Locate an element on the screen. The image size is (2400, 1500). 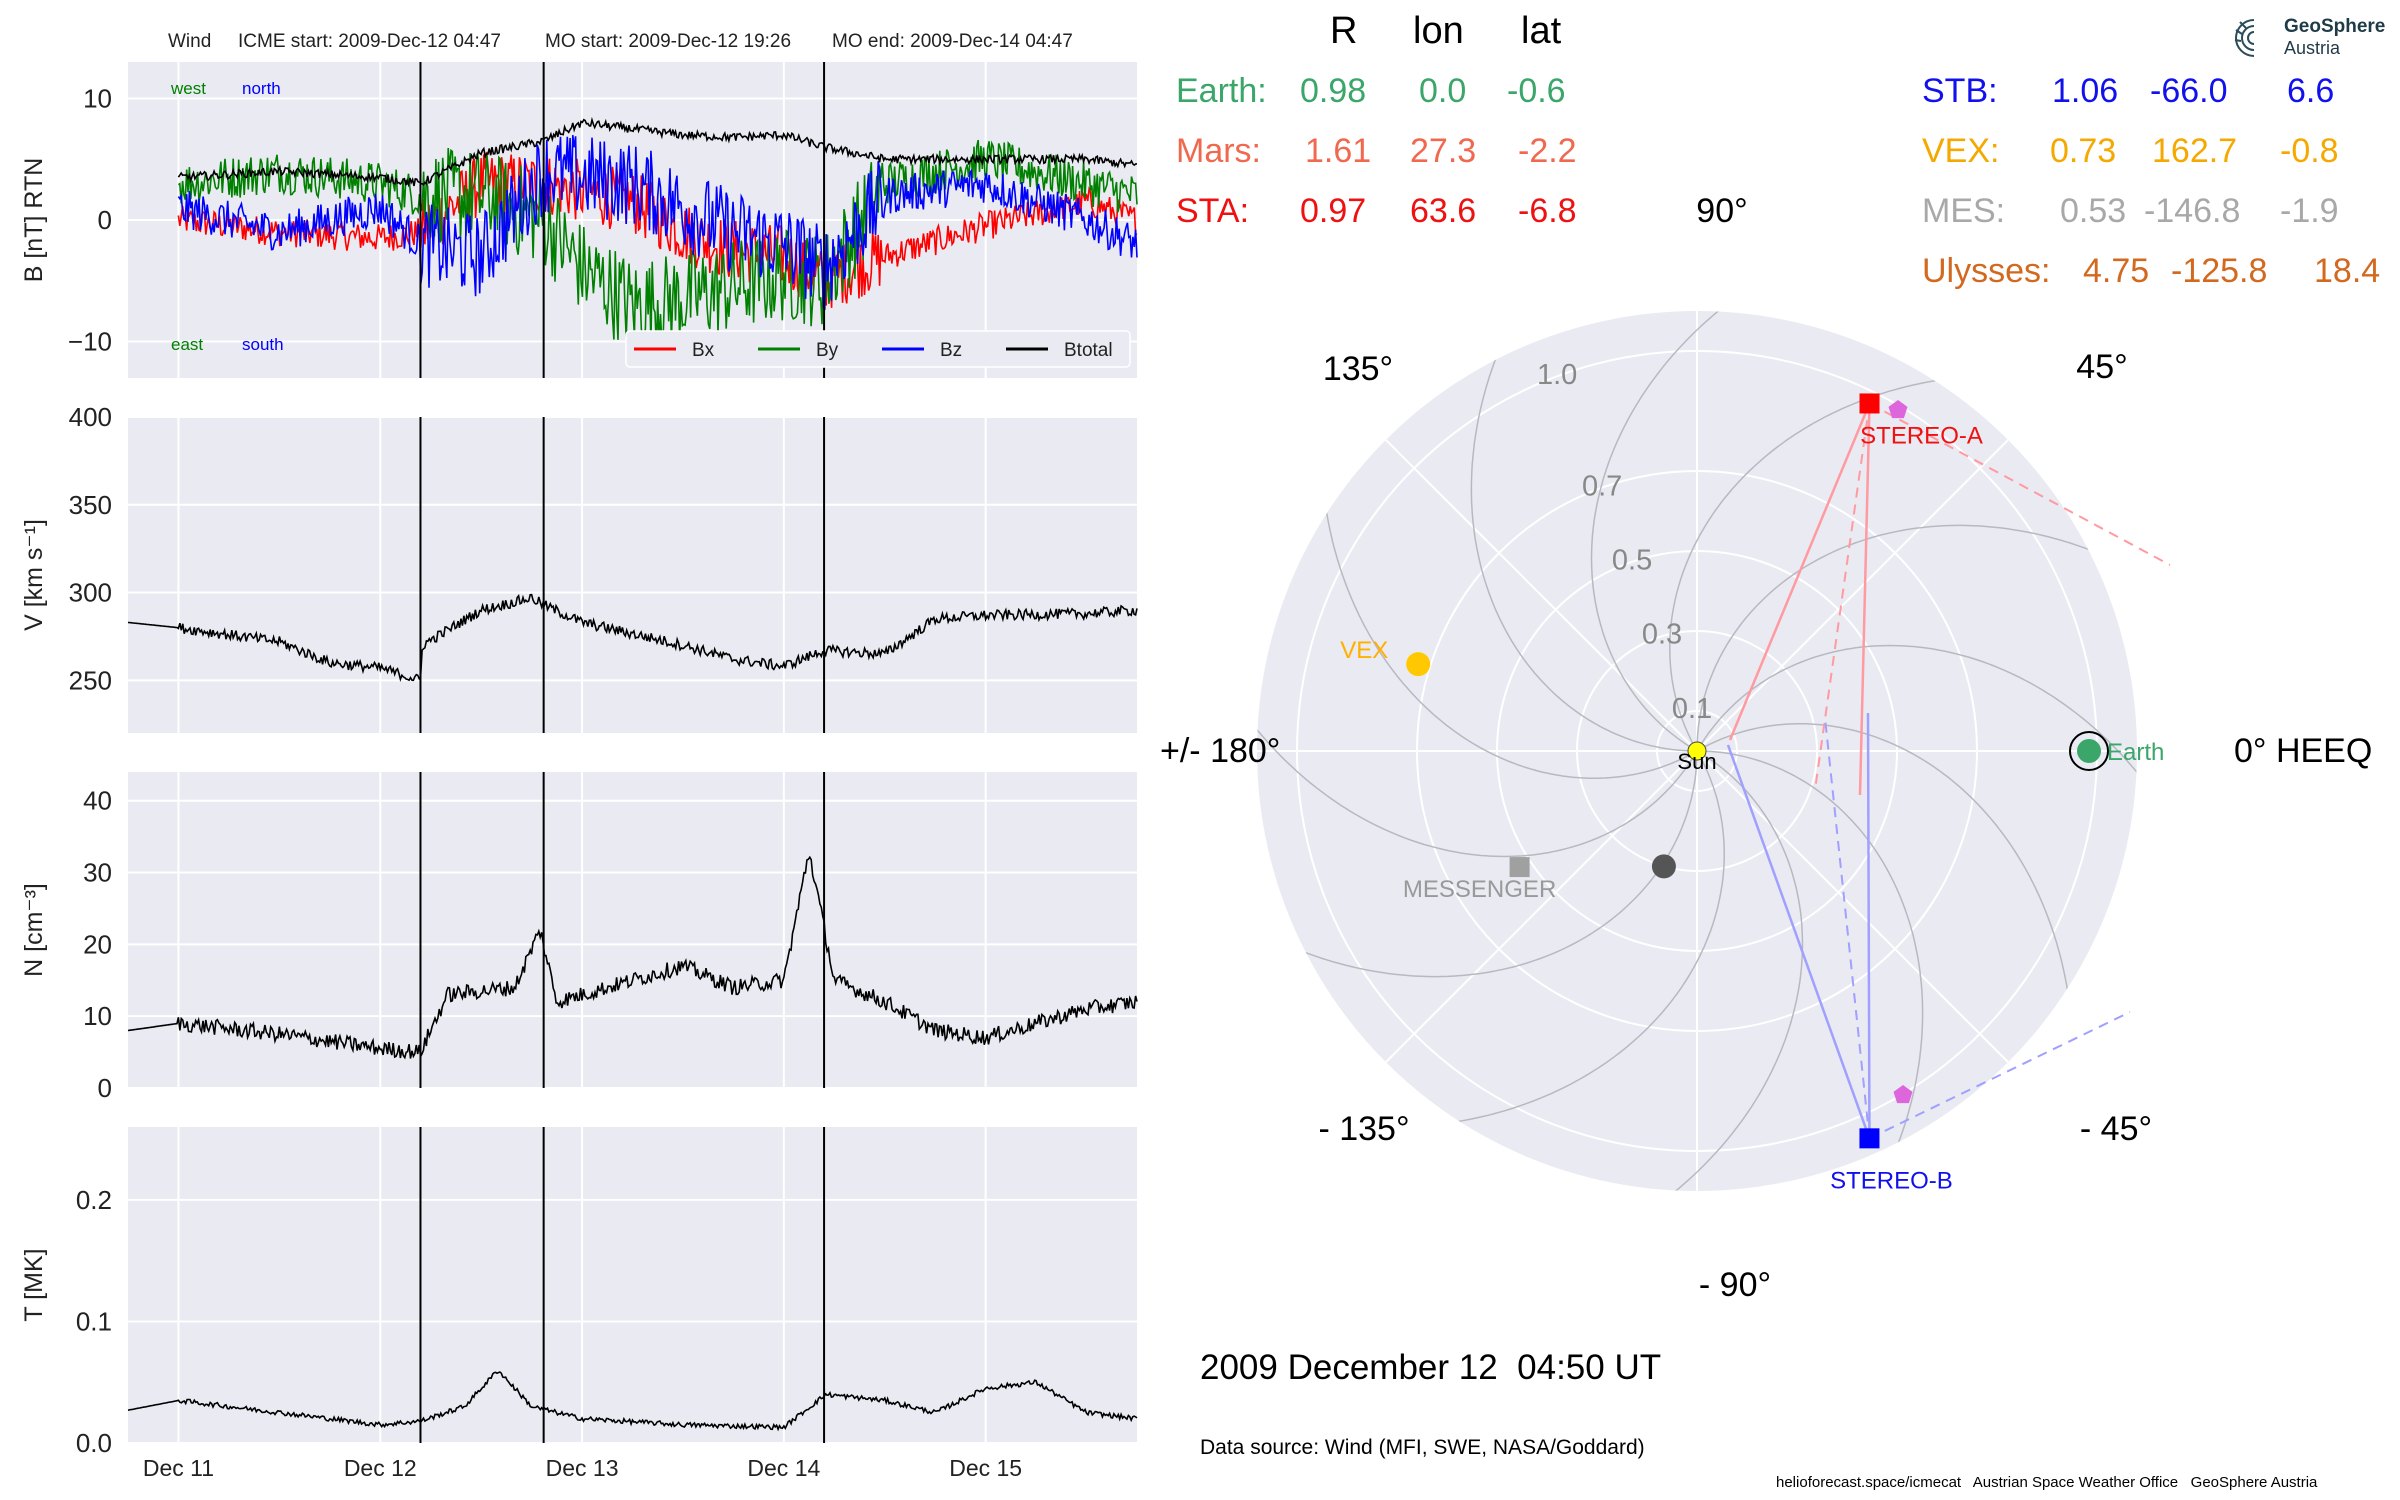
planet-marker-messenger is located at coordinates (1519, 867).